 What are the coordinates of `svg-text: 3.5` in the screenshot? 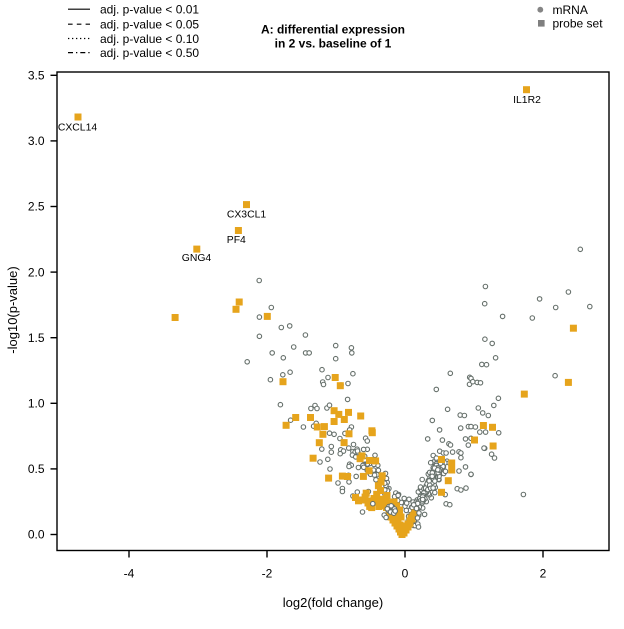 It's located at (36, 76).